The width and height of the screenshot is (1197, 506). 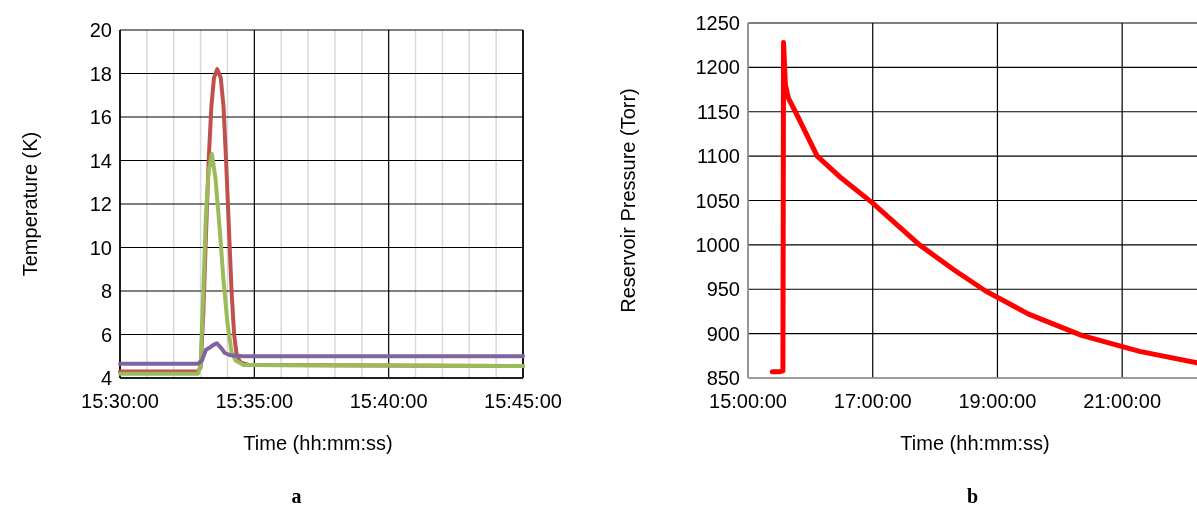 I want to click on y-tick-label: 16, so click(x=100, y=117).